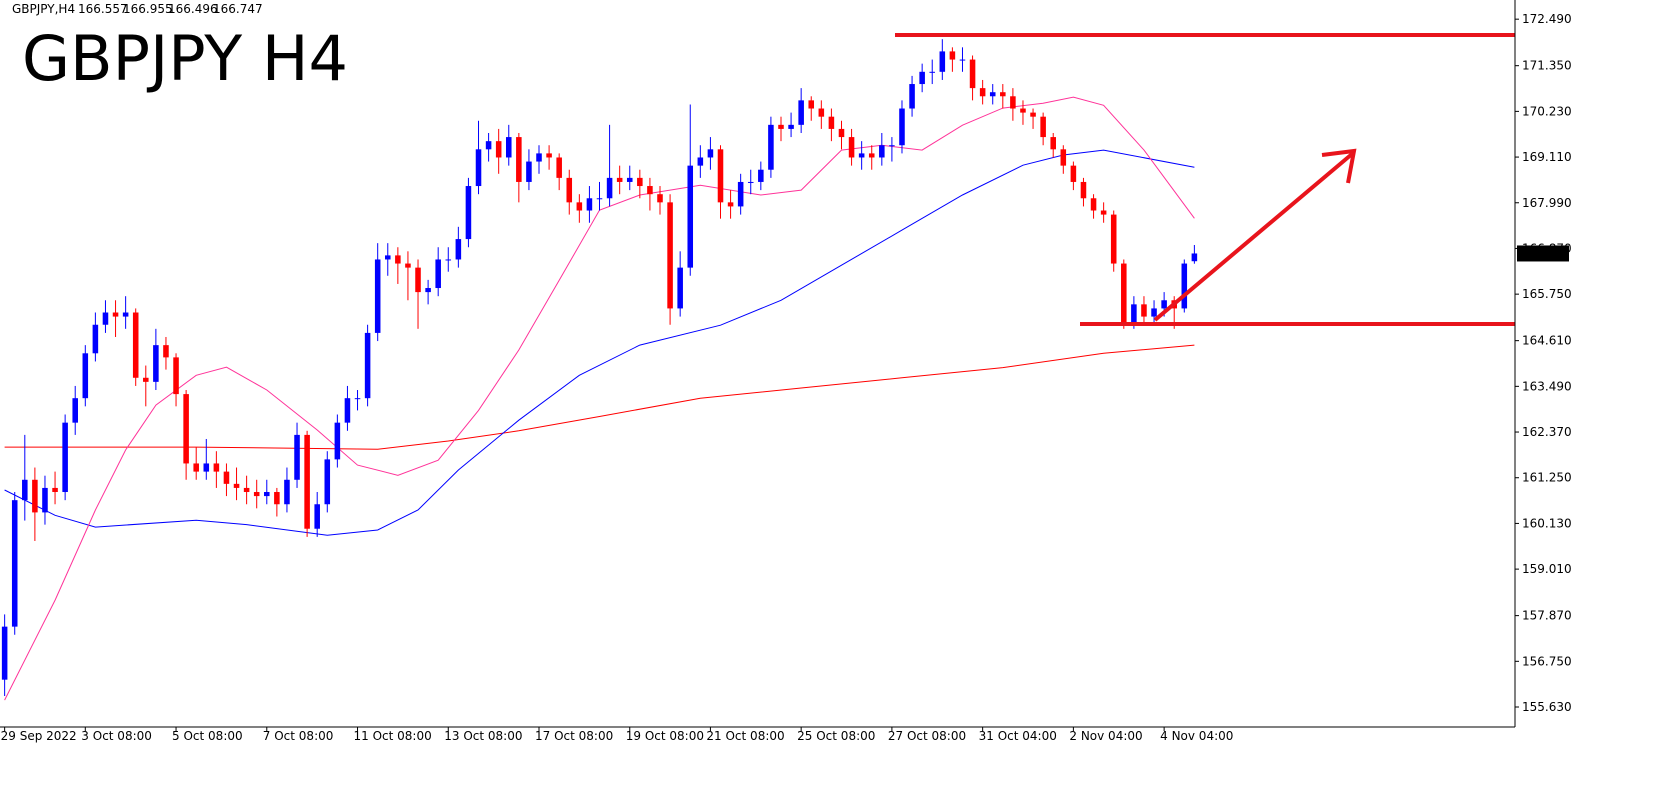 The height and width of the screenshot is (799, 1675). I want to click on close-label: 166.747, so click(238, 9).